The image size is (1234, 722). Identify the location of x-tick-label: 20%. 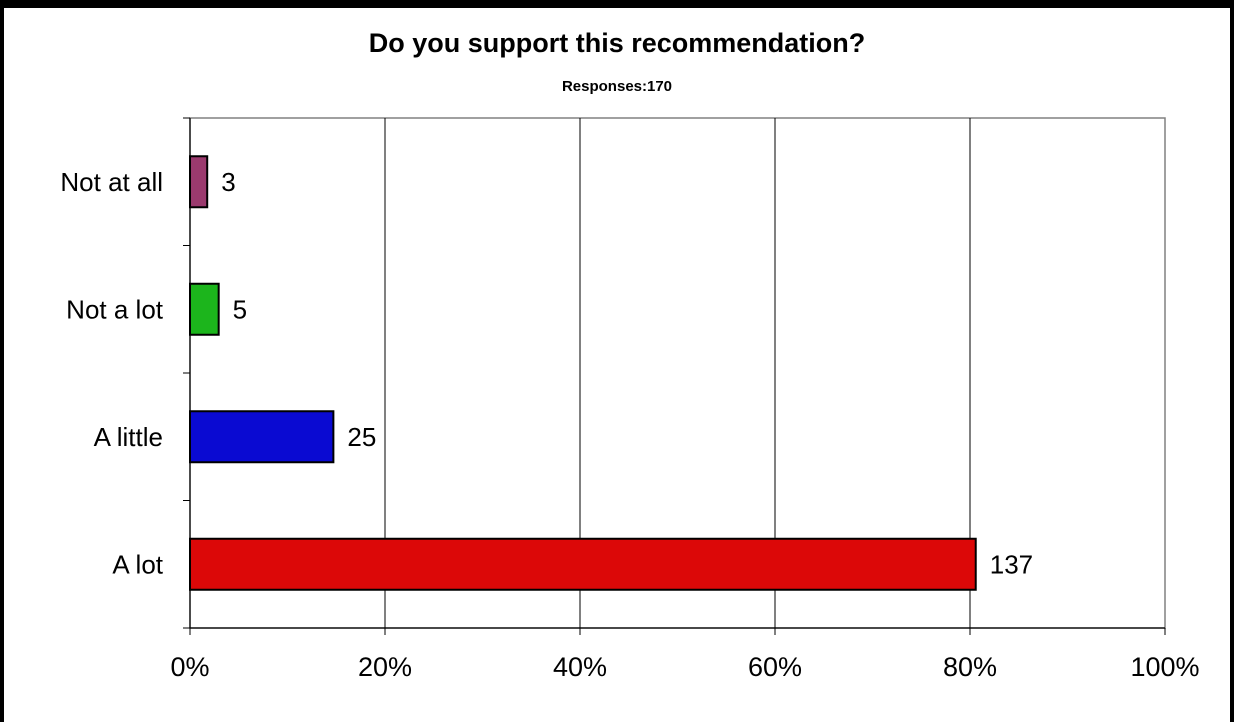
(385, 667).